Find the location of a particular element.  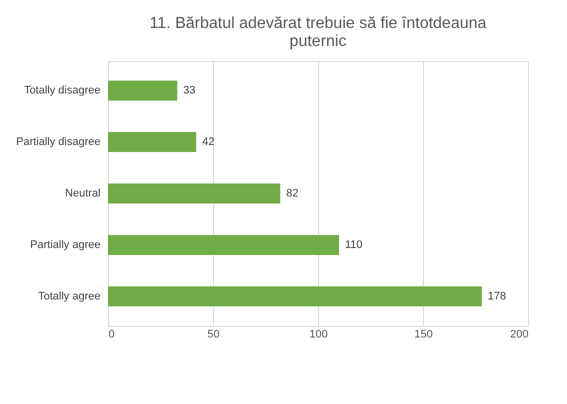

data-label: 82 is located at coordinates (292, 194).